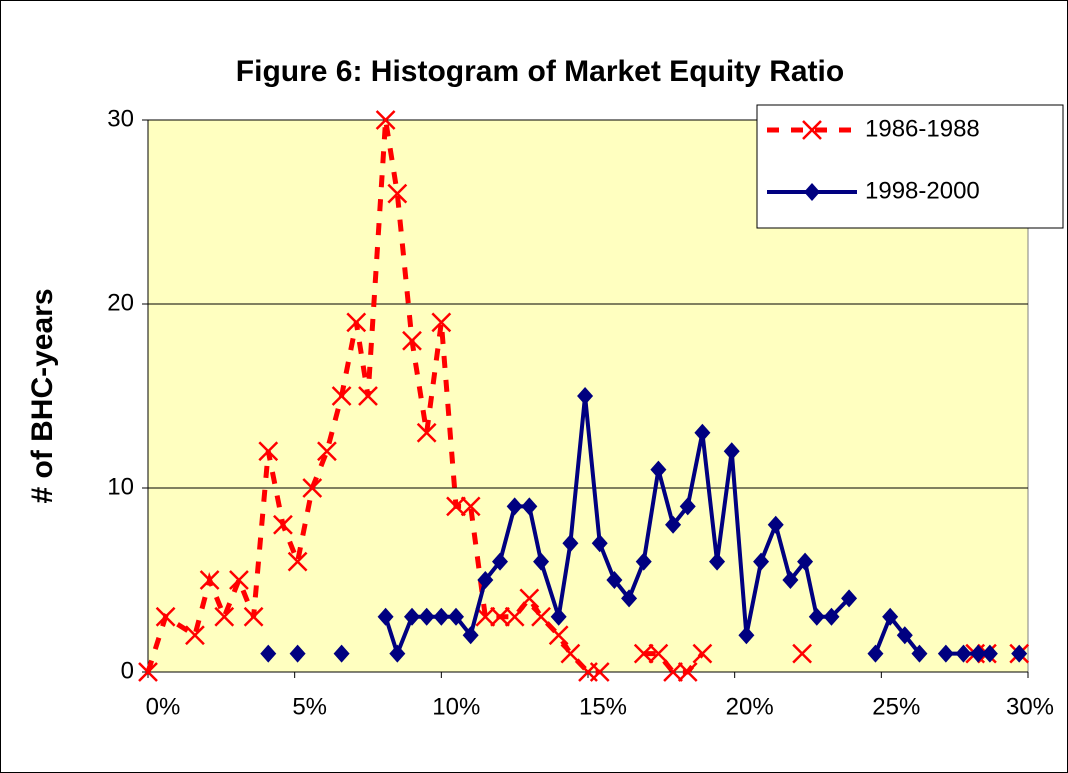 The width and height of the screenshot is (1068, 773). What do you see at coordinates (1030, 706) in the screenshot?
I see `x-tick-label: 30%` at bounding box center [1030, 706].